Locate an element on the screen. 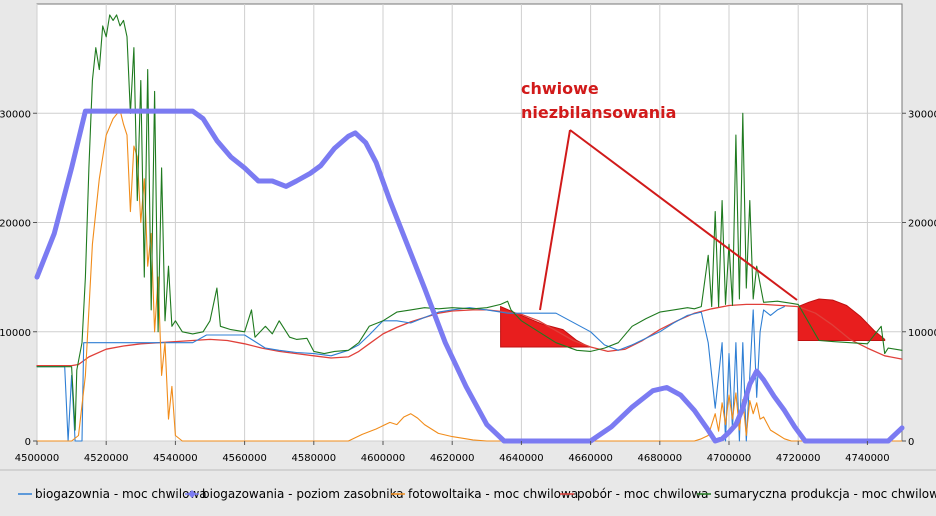  x-tick-label: 4720000 is located at coordinates (798, 458).